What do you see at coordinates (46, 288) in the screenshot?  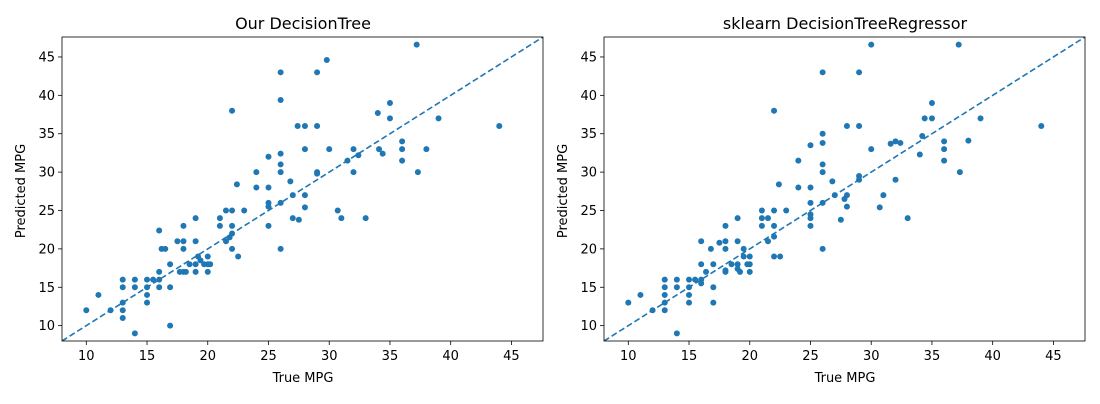 I see `y-tick-label: 15` at bounding box center [46, 288].